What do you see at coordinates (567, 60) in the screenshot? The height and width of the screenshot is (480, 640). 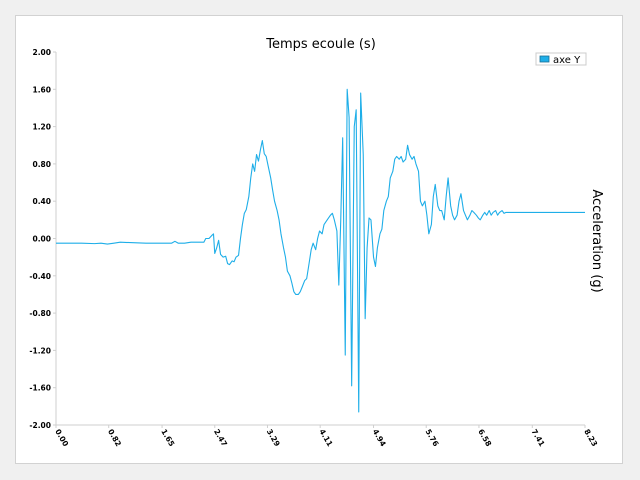 I see `legend-label: axe Y` at bounding box center [567, 60].